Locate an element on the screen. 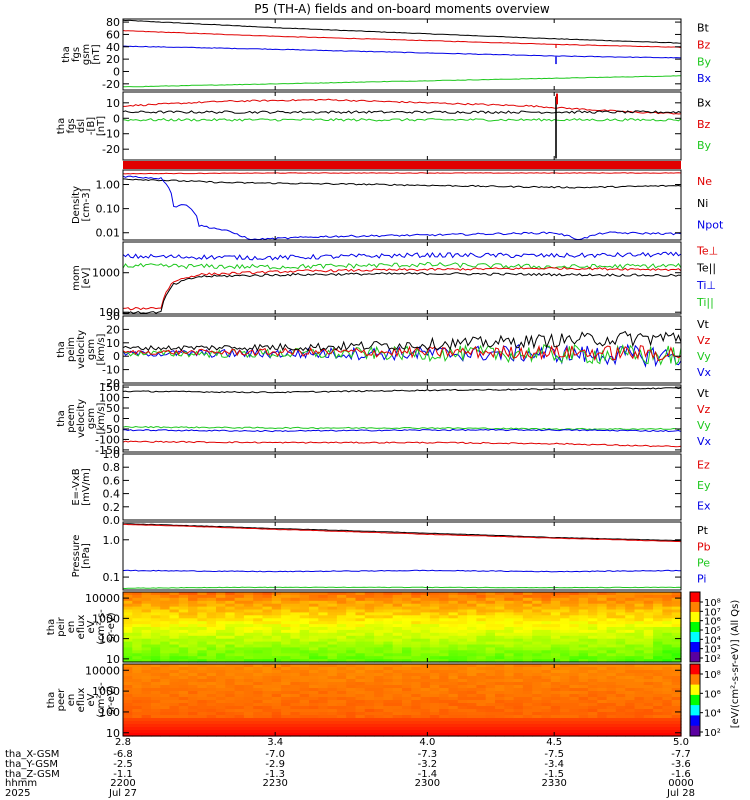 The width and height of the screenshot is (750, 800). tick-value: -7.7 is located at coordinates (681, 754).